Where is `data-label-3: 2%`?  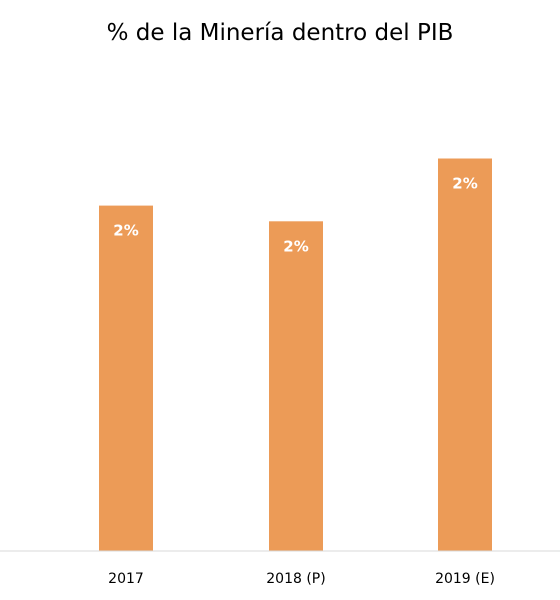 data-label-3: 2% is located at coordinates (464, 184).